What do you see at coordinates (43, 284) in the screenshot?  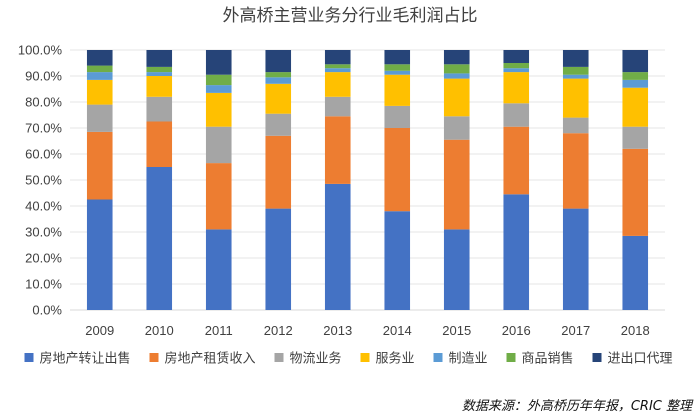 I see `y-tick-label: 10.0%` at bounding box center [43, 284].